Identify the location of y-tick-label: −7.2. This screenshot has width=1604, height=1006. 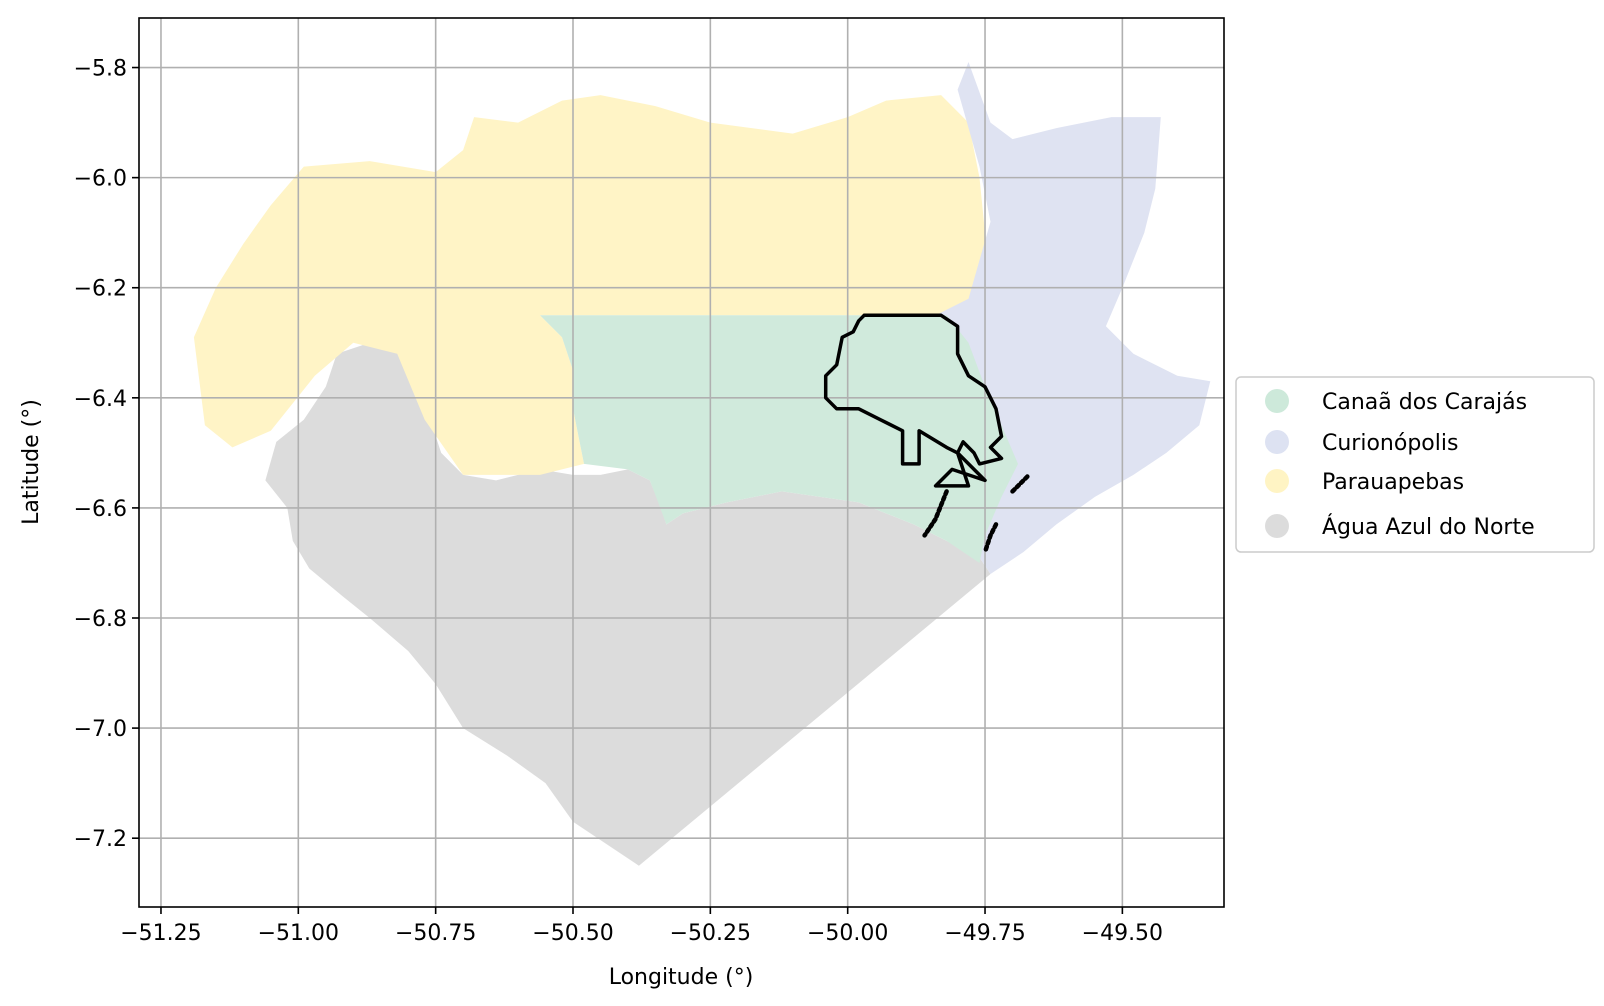
(100, 839).